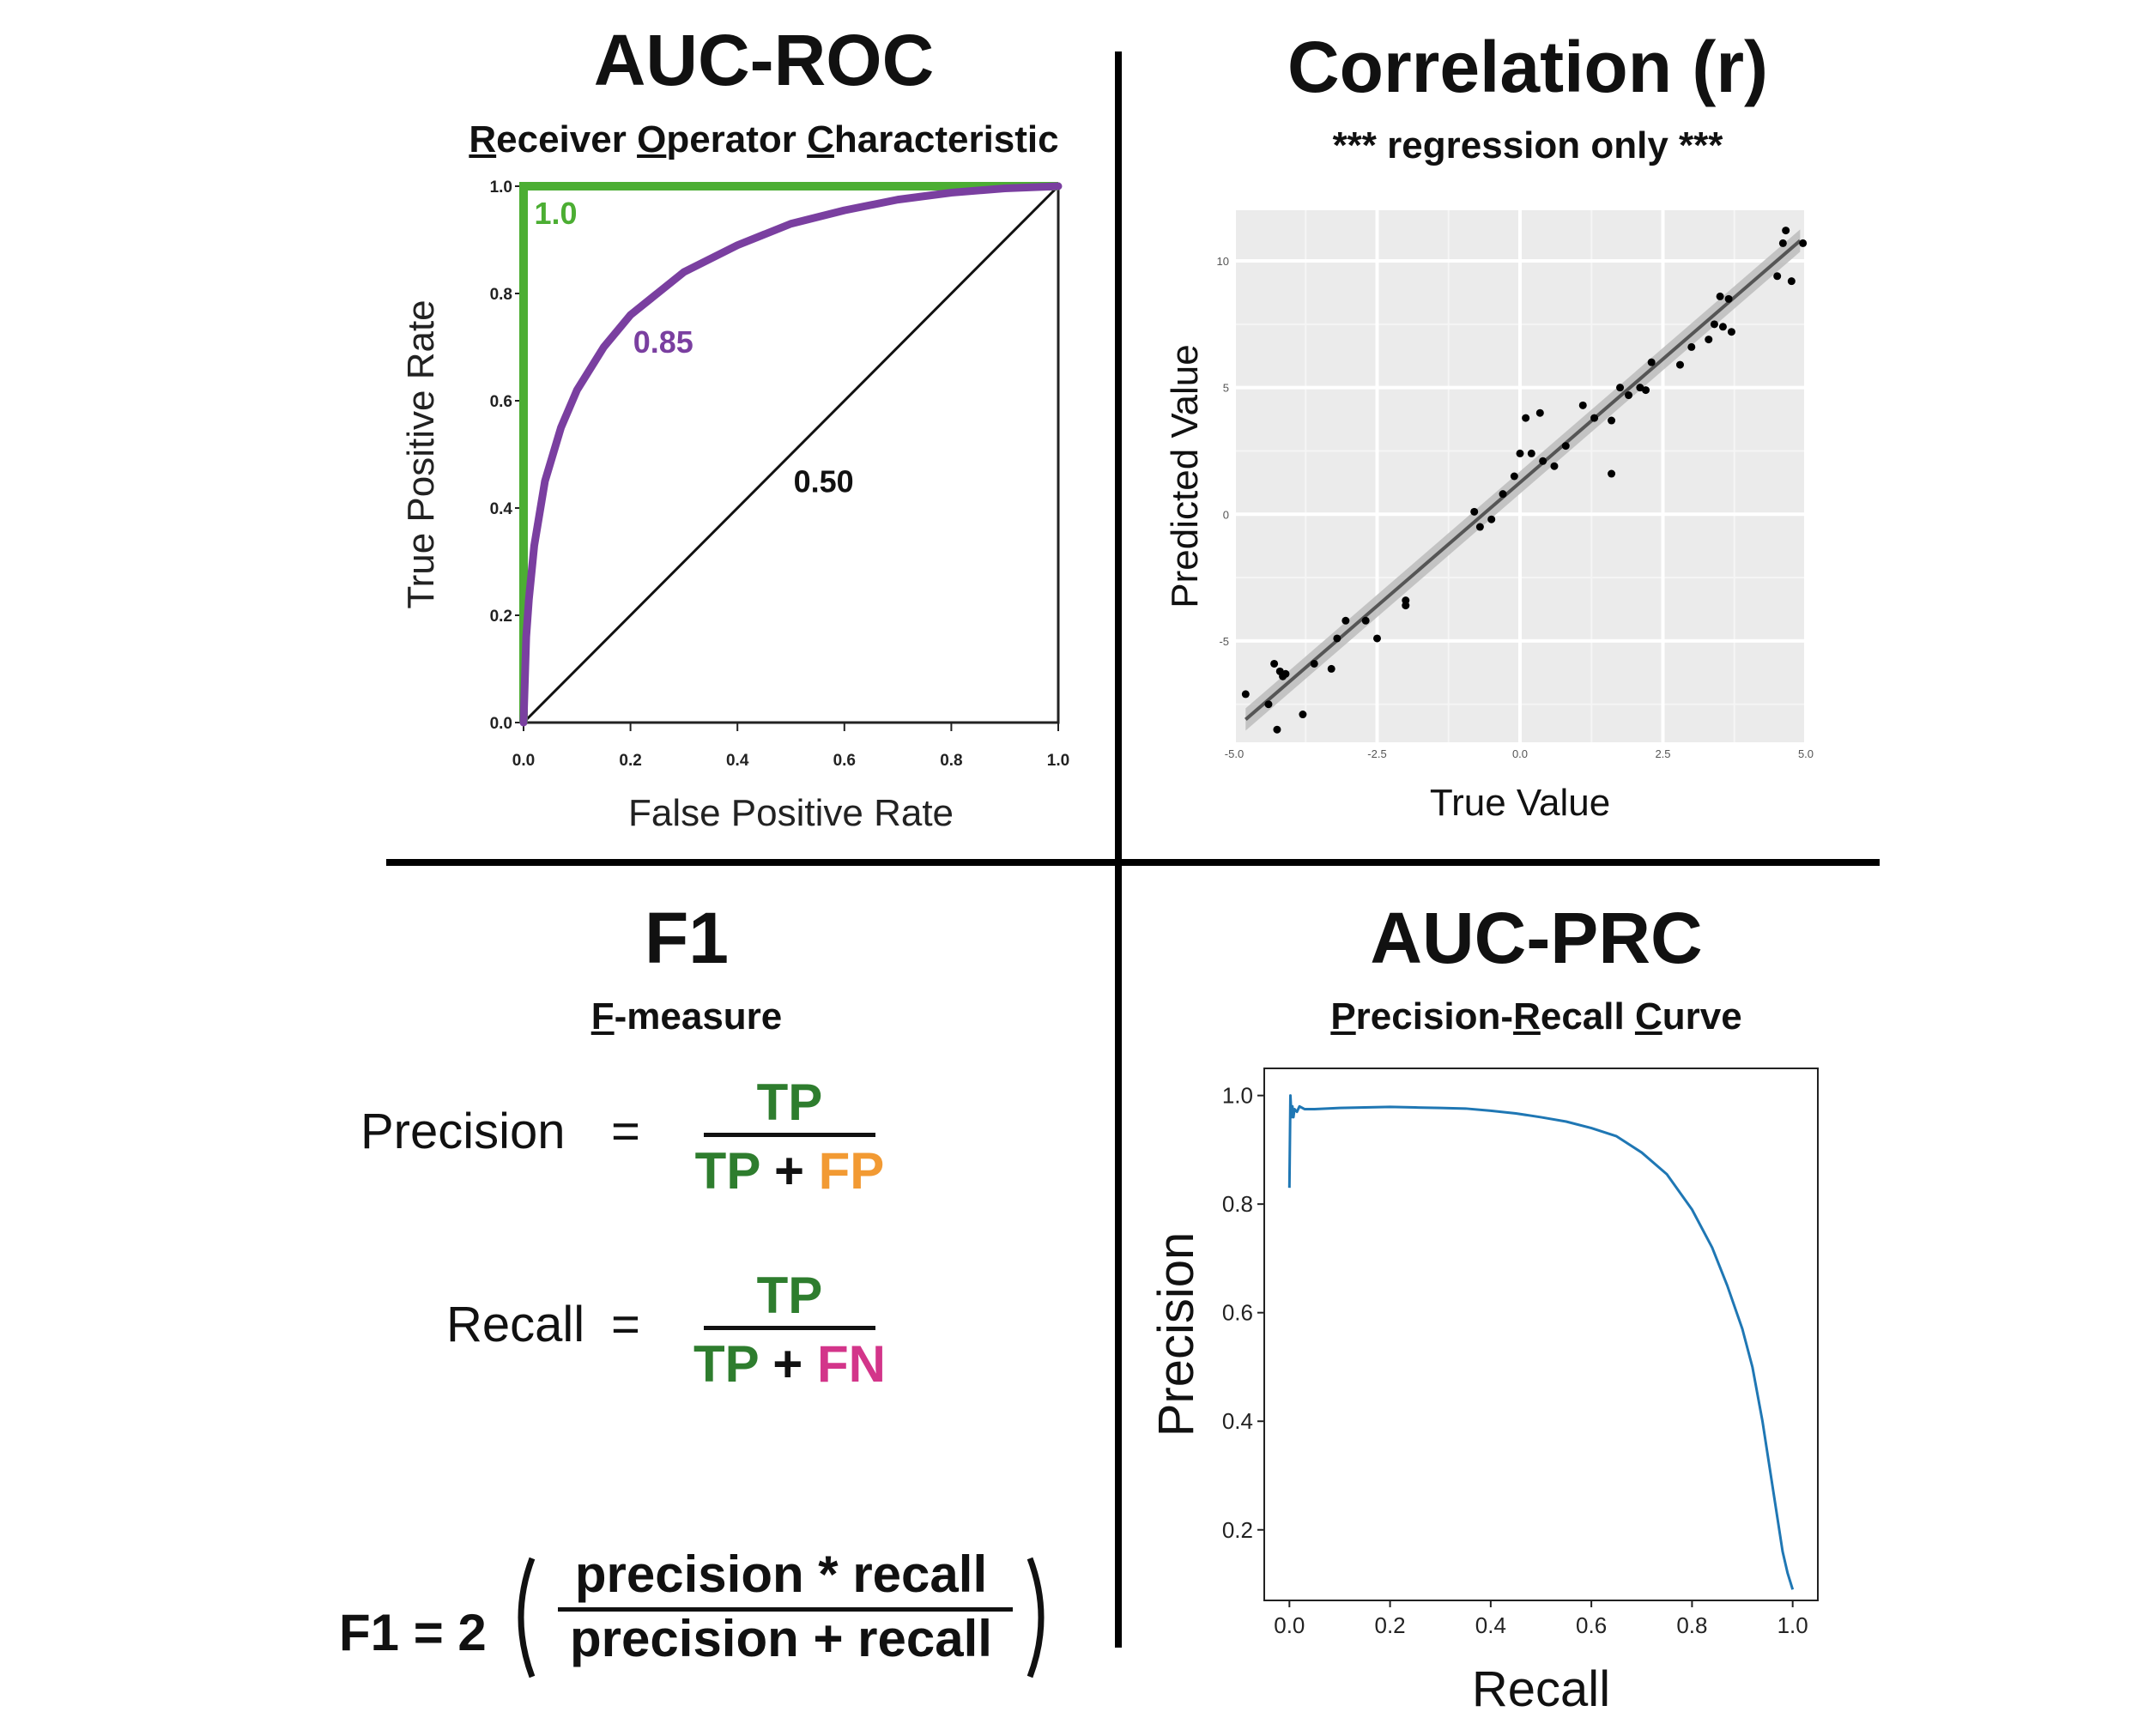 This screenshot has height=1736, width=2156. What do you see at coordinates (1226, 514) in the screenshot?
I see `correlation-y-tick-label: 0` at bounding box center [1226, 514].